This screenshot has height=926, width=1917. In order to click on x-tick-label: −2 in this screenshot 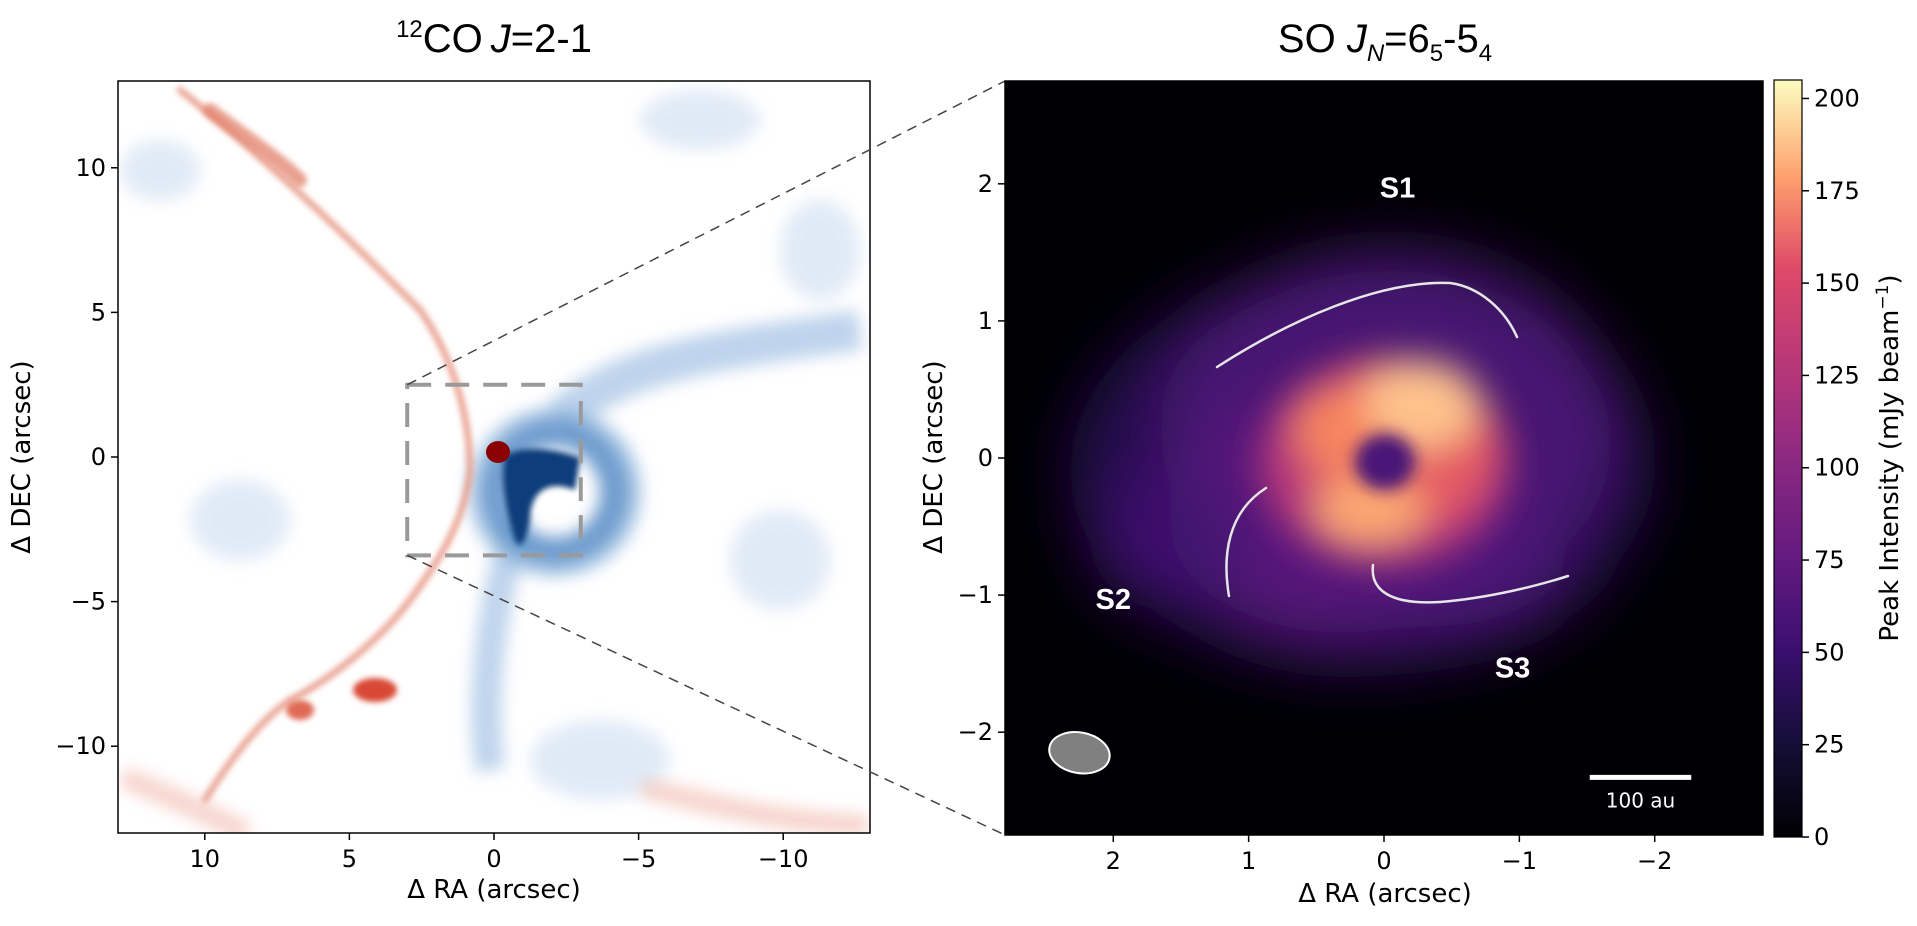, I will do `click(1654, 861)`.